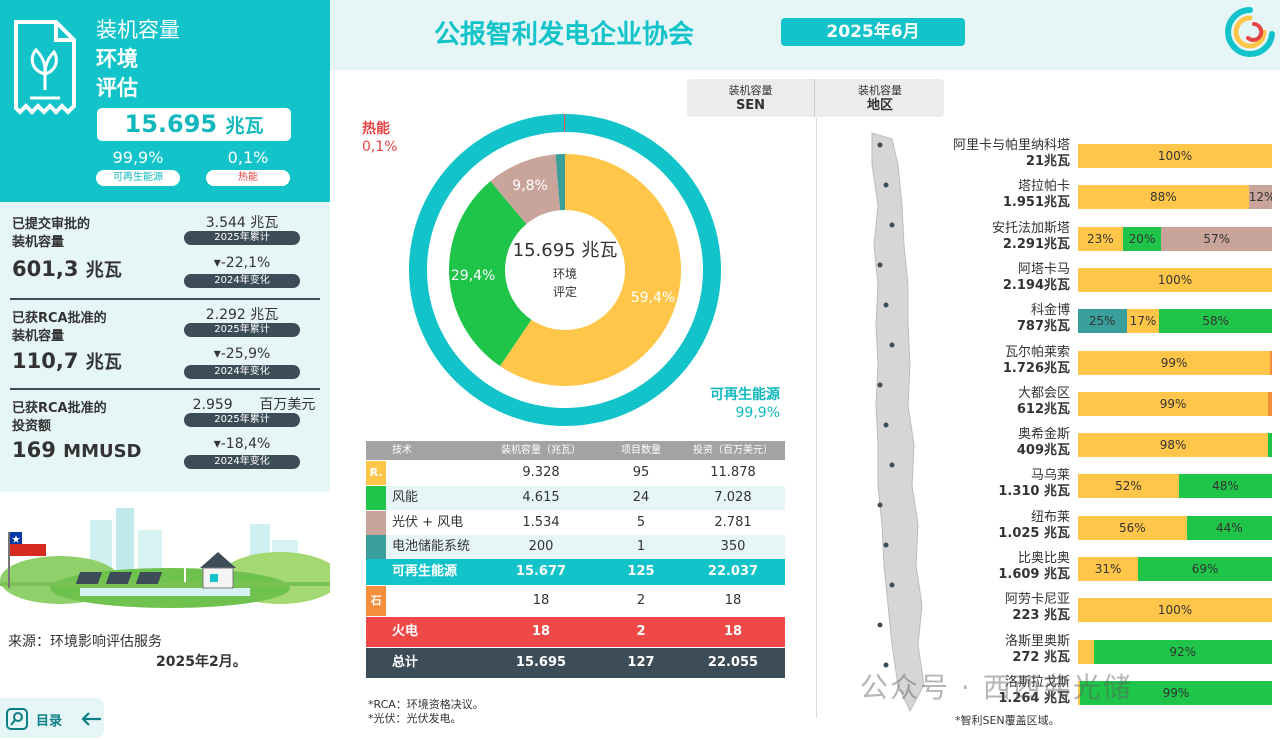  Describe the element at coordinates (735, 404) in the screenshot. I see `renewable-callout: 可再生能源 99,9%` at that location.